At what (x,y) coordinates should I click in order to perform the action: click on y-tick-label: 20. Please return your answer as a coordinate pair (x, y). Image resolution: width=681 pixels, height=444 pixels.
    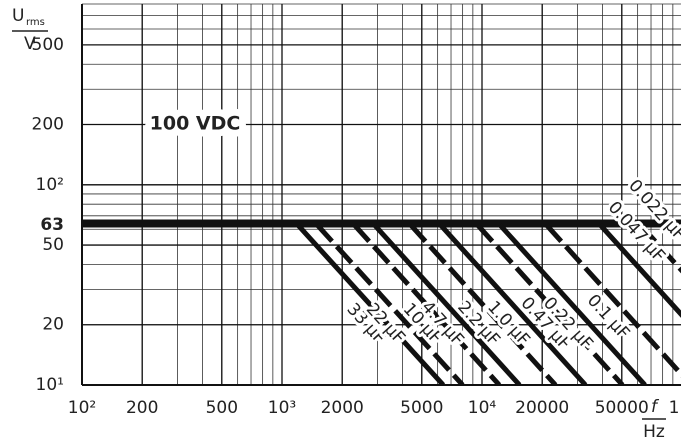
    Looking at the image, I should click on (53, 325).